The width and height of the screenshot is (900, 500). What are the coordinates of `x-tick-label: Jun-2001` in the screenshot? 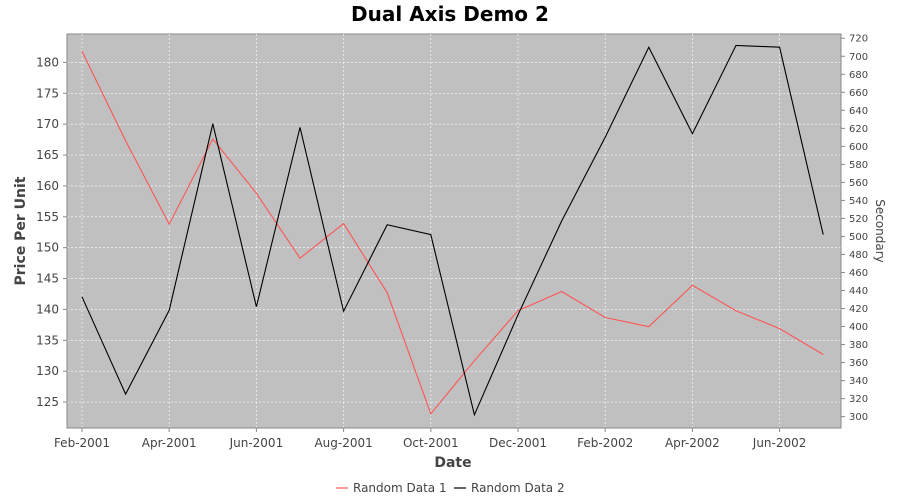 It's located at (256, 443).